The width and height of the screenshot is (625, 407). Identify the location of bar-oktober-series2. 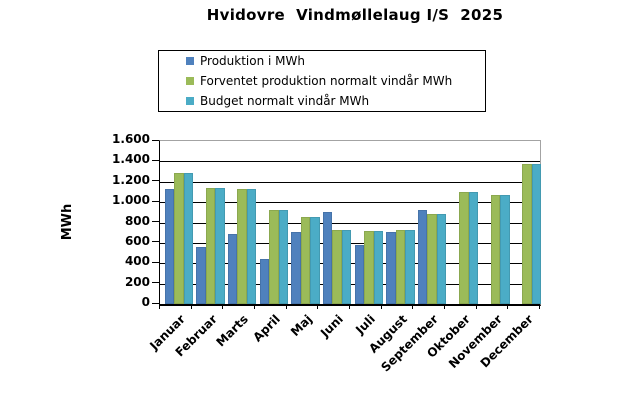
(473, 248).